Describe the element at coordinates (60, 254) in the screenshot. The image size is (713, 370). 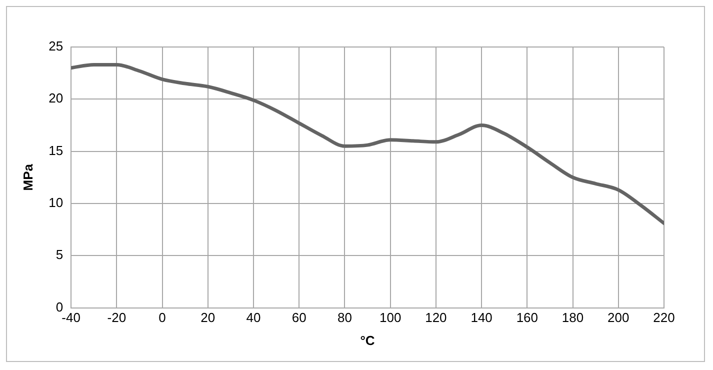
I see `y-tick-label: 5` at that location.